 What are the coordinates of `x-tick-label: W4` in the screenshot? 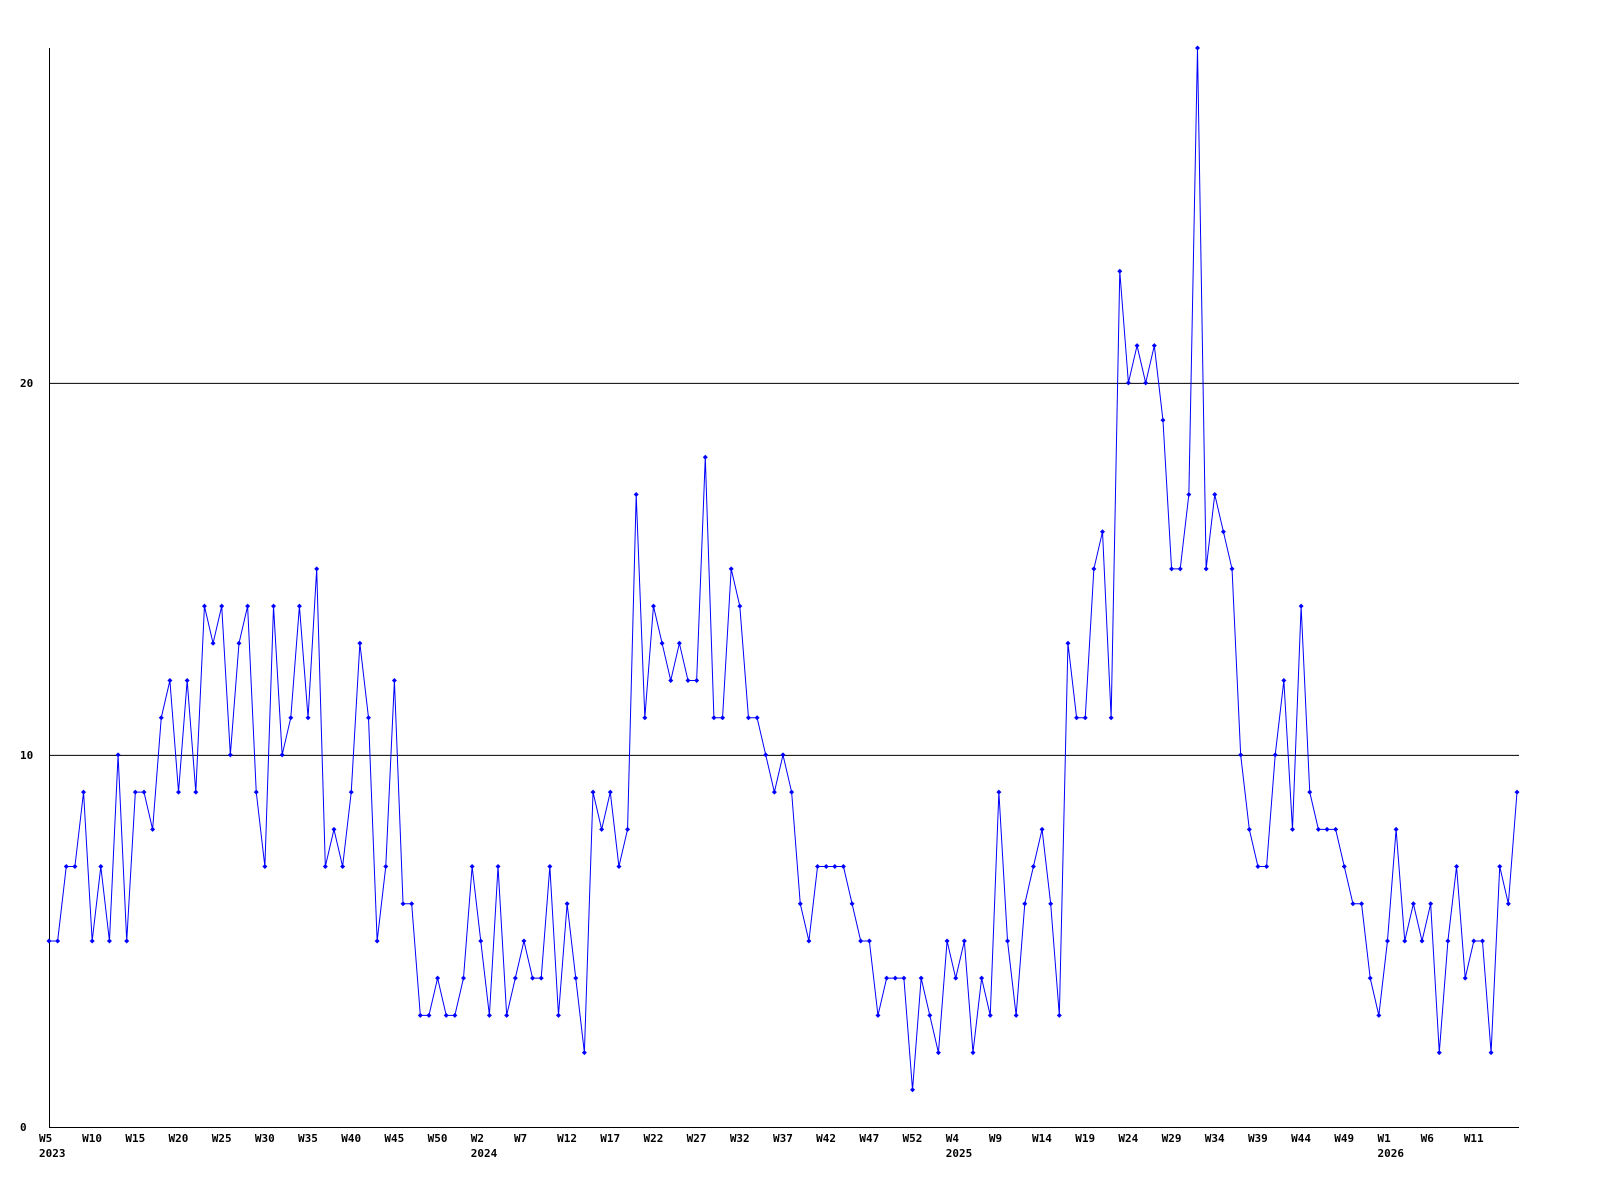 It's located at (953, 1138).